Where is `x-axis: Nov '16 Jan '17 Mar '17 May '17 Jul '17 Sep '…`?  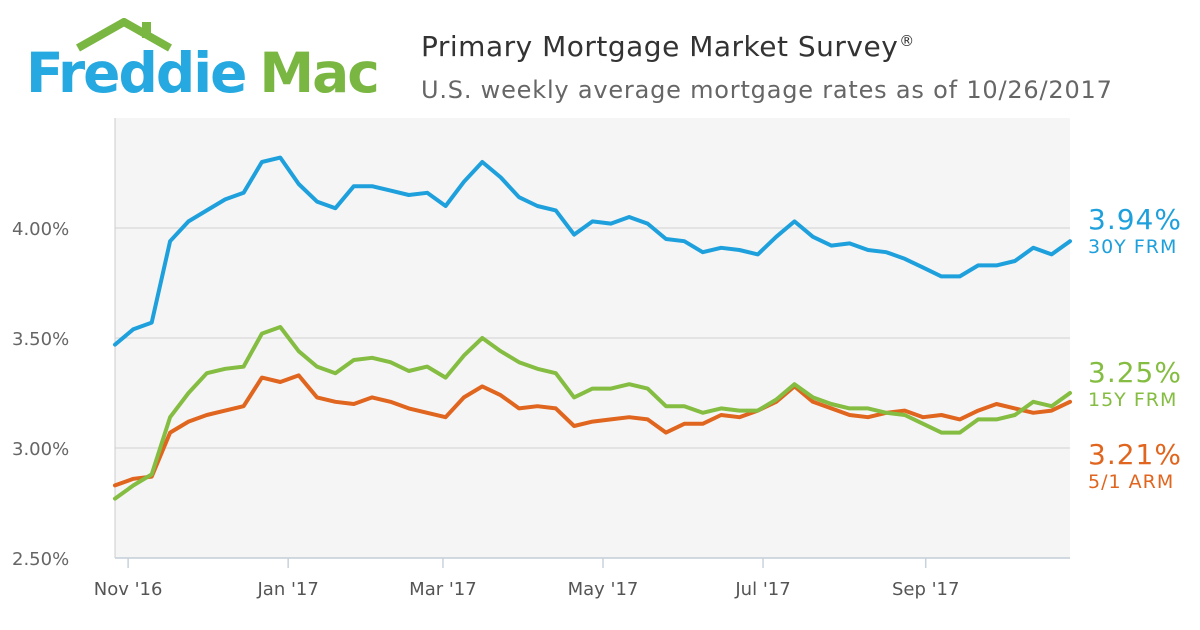 x-axis: Nov '16 Jan '17 Mar '17 May '17 Jul '17 Sep '… is located at coordinates (582, 578).